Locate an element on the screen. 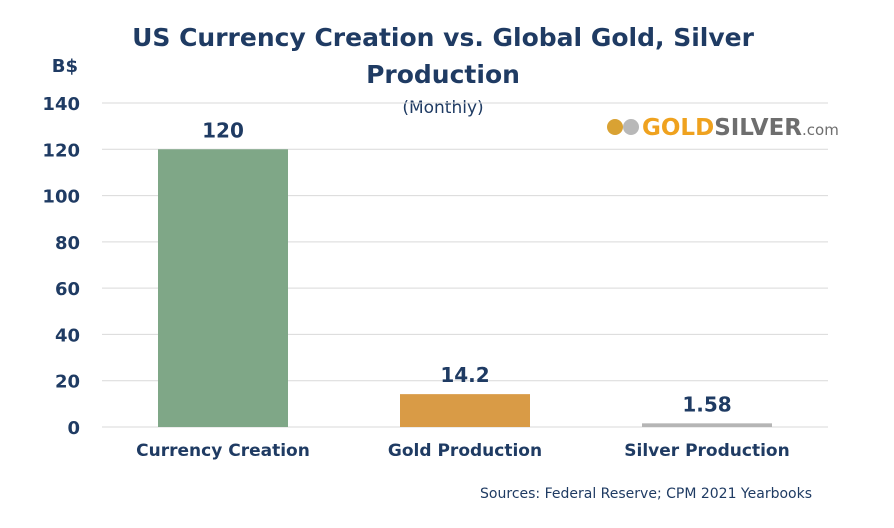 The height and width of the screenshot is (528, 894). y-tick-label: 80 is located at coordinates (67, 243).